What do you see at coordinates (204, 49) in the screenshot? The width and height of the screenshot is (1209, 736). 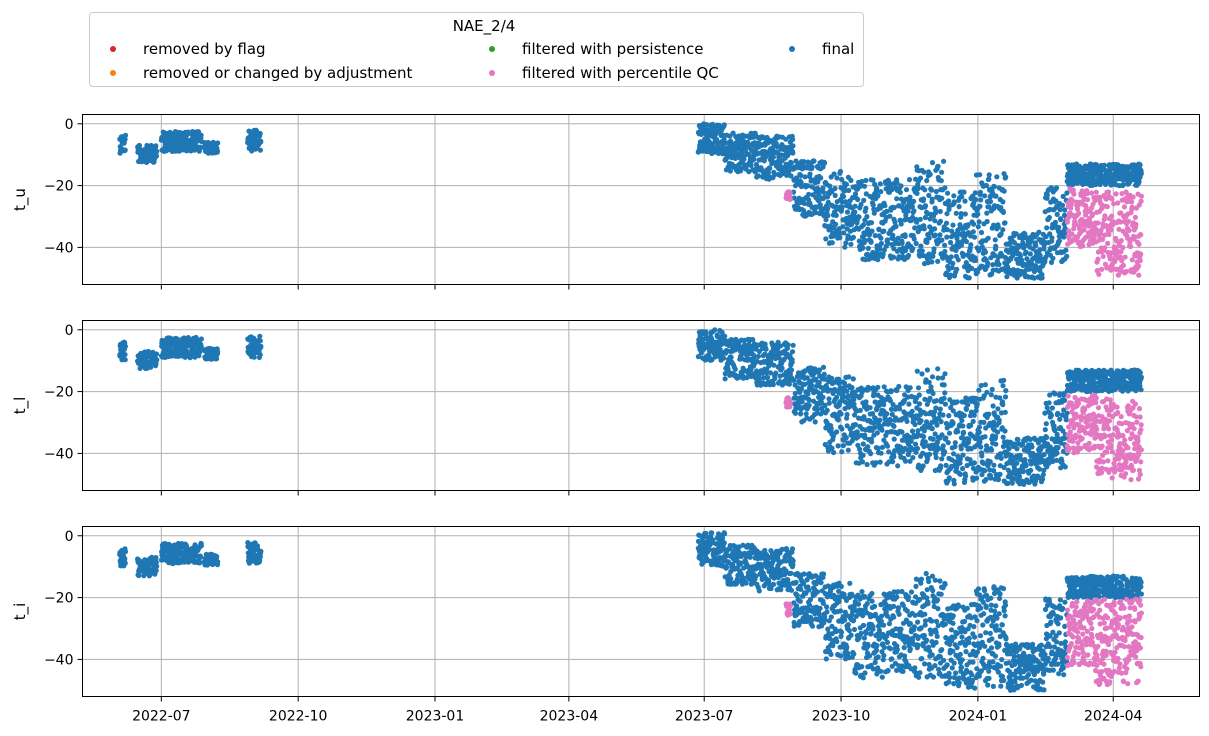 I see `legend-label: removed by flag` at bounding box center [204, 49].